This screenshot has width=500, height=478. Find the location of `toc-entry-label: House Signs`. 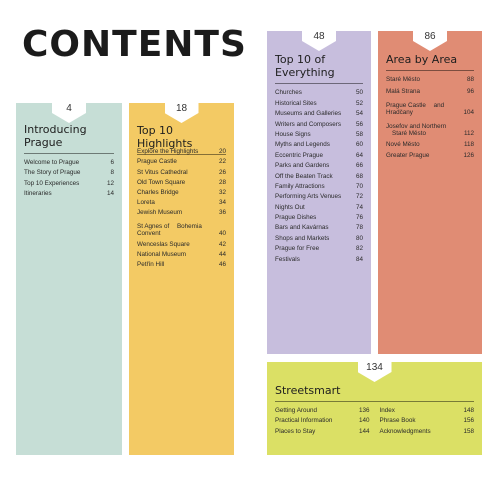

toc-entry-label: House Signs is located at coordinates (293, 134).